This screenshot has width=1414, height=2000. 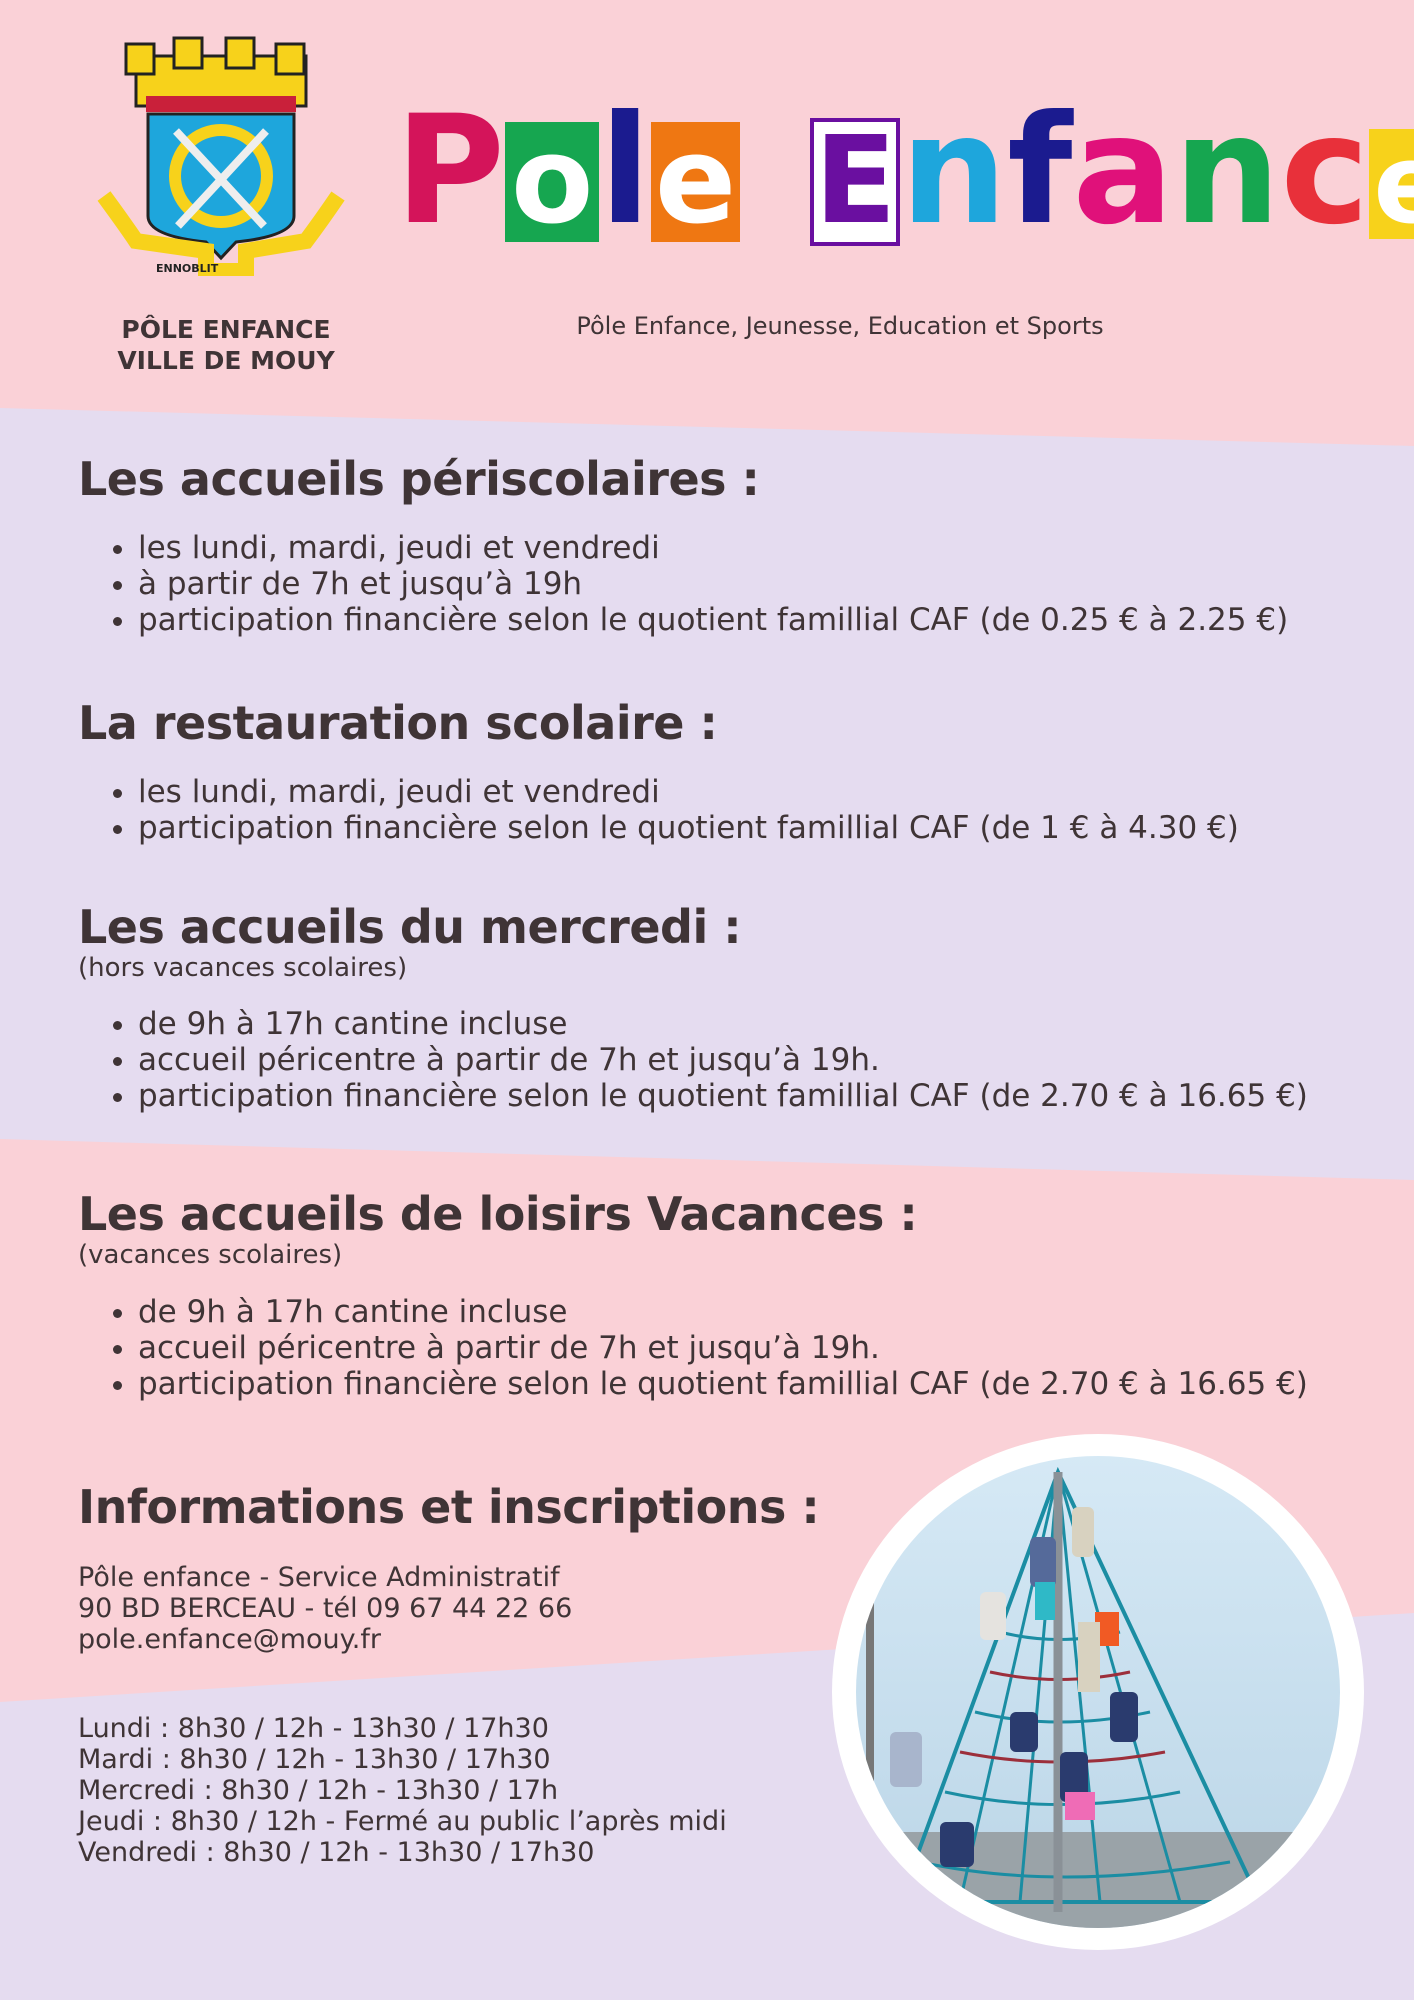 I want to click on hours-row: Mercredi : 8h30 / 12h - 13h30 / 17h, so click(x=318, y=1790).